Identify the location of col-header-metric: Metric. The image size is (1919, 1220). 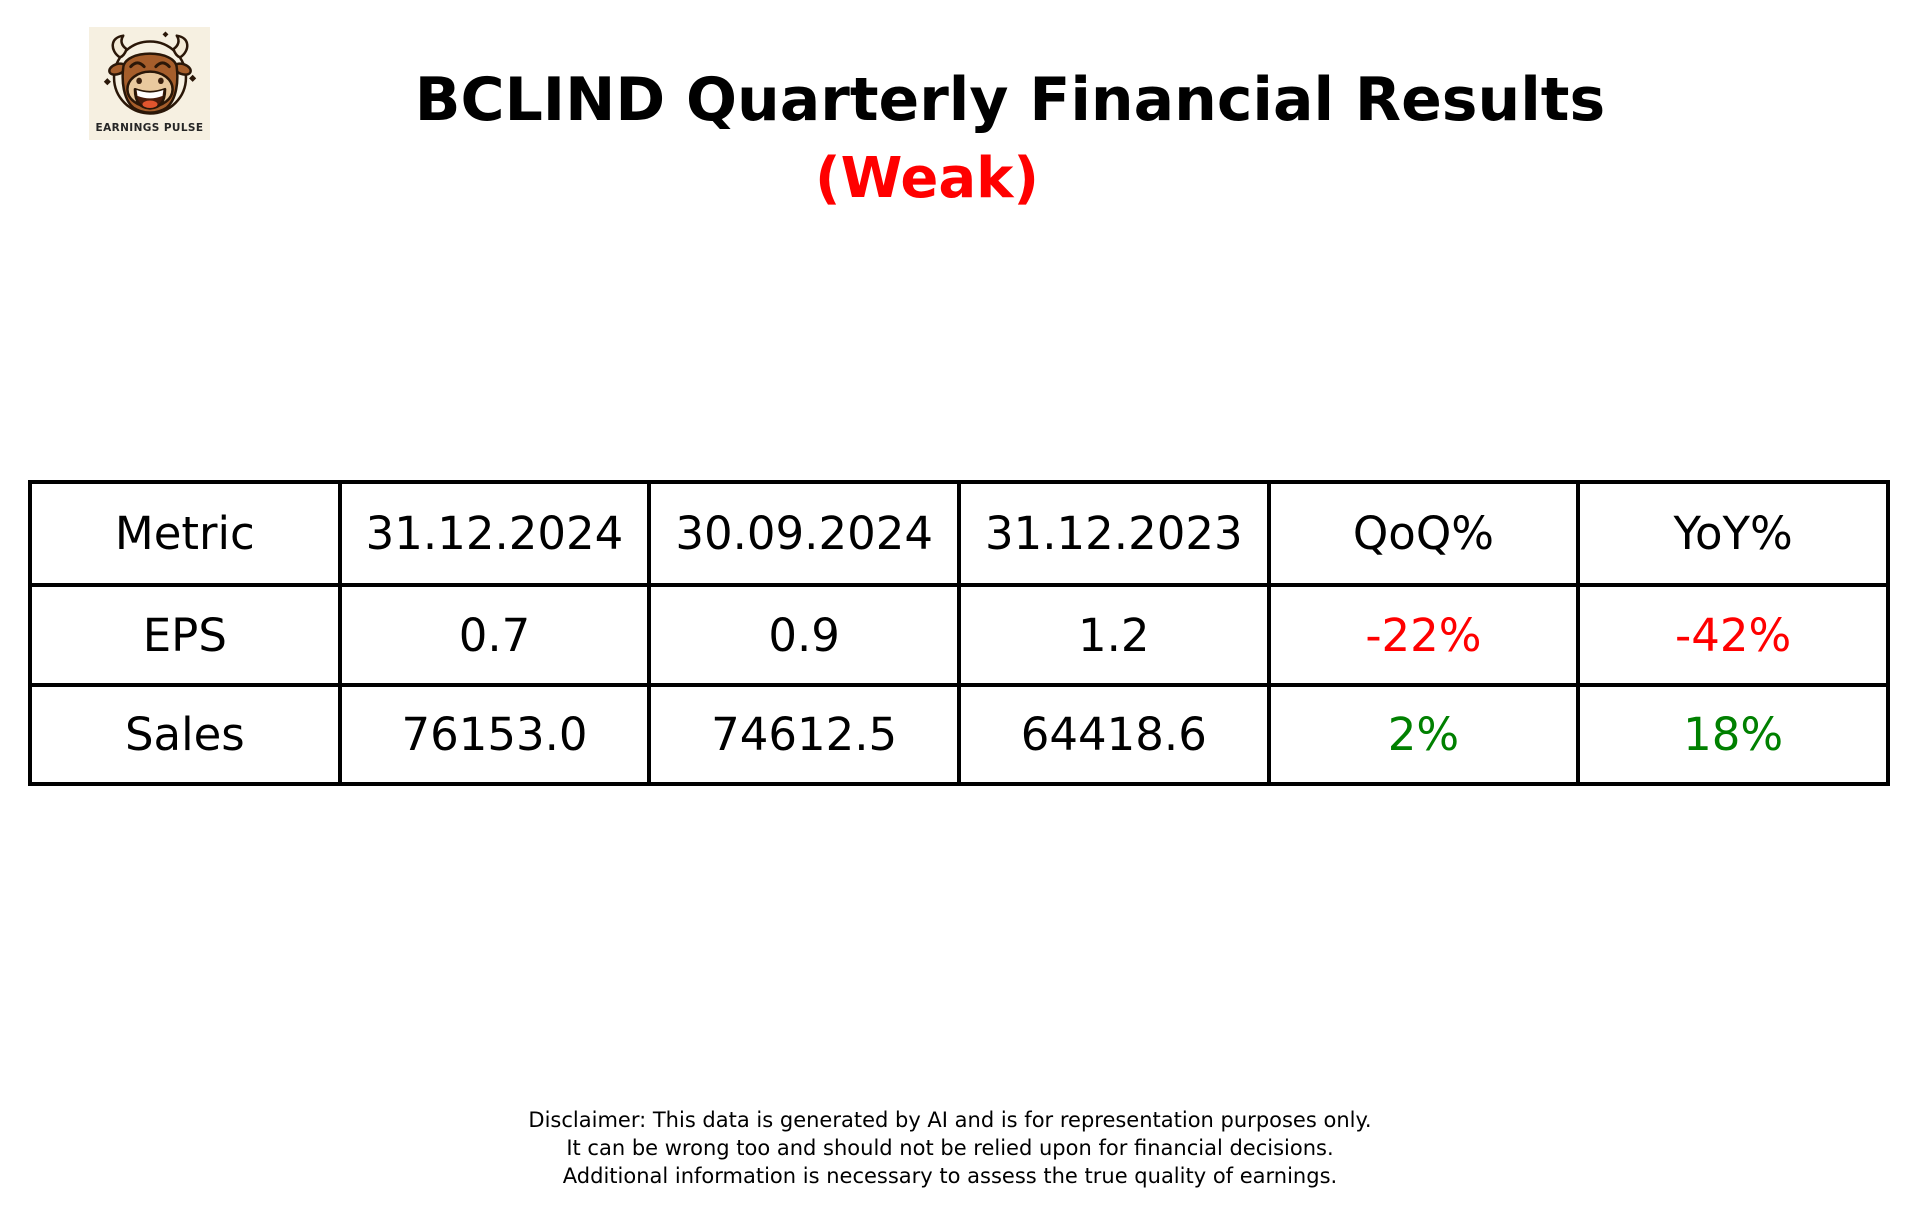
(185, 533).